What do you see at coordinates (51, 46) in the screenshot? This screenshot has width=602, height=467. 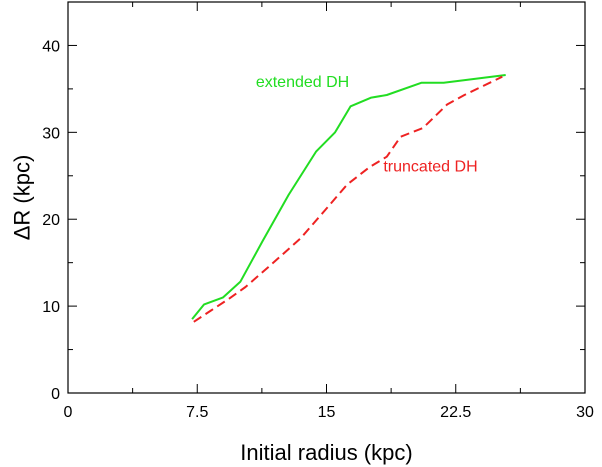 I see `y-tick-label: 40` at bounding box center [51, 46].